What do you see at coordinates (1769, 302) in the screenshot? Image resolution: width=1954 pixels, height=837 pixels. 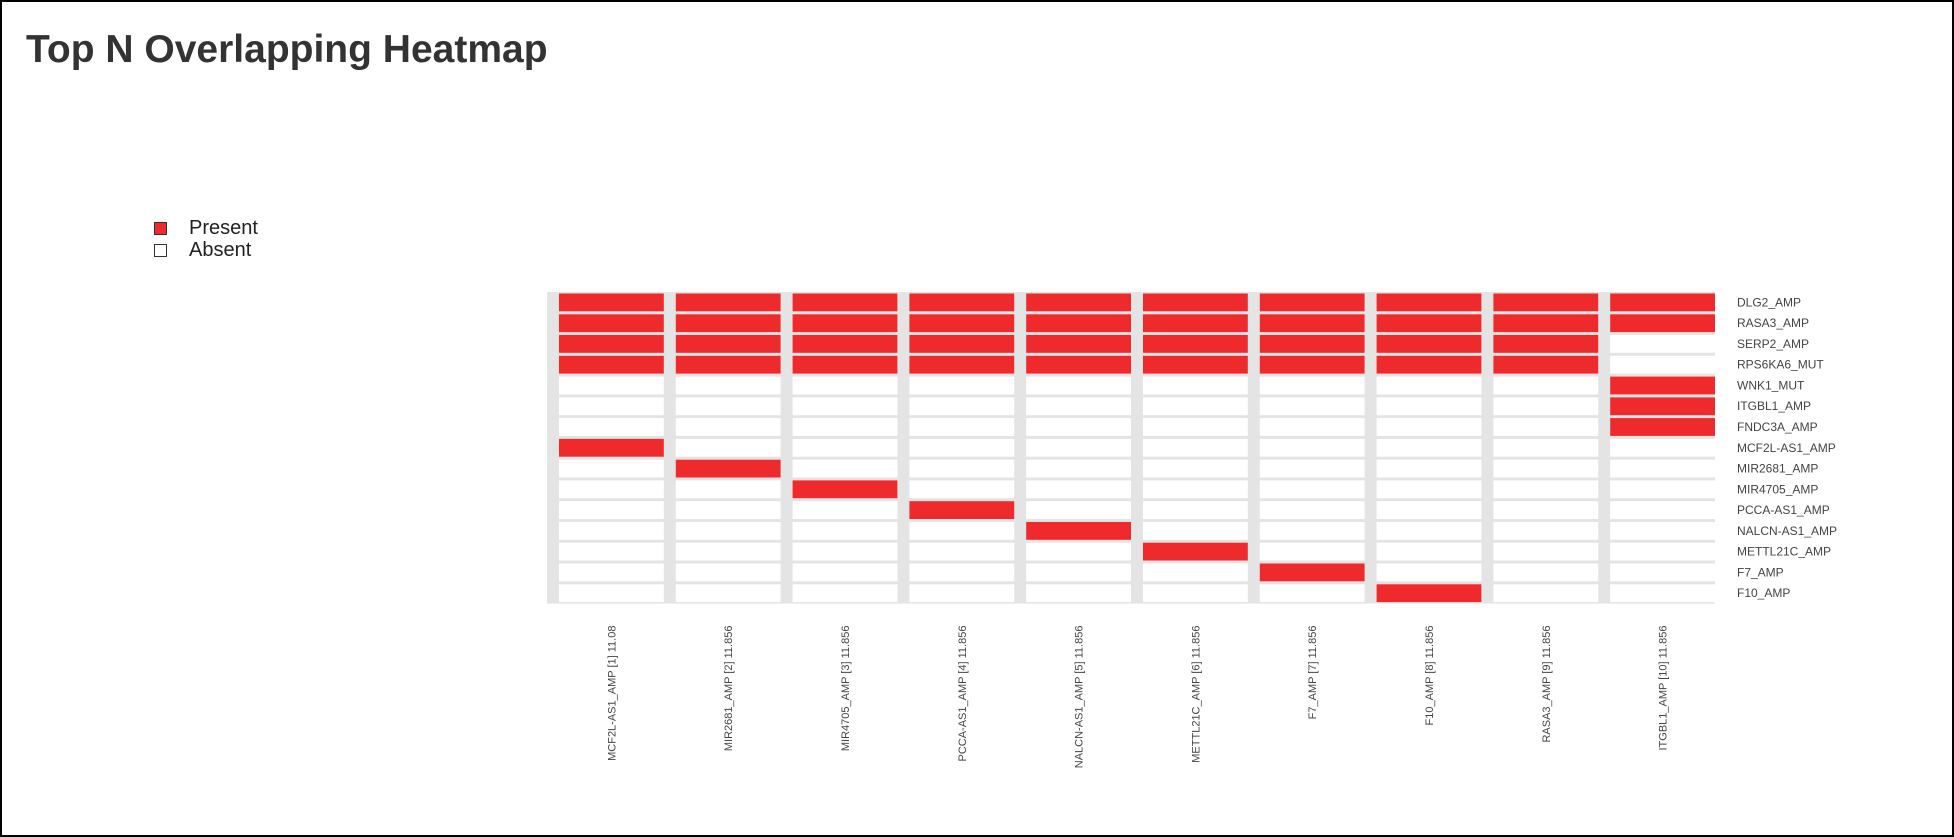 I see `row-label: DLG2_AMP` at bounding box center [1769, 302].